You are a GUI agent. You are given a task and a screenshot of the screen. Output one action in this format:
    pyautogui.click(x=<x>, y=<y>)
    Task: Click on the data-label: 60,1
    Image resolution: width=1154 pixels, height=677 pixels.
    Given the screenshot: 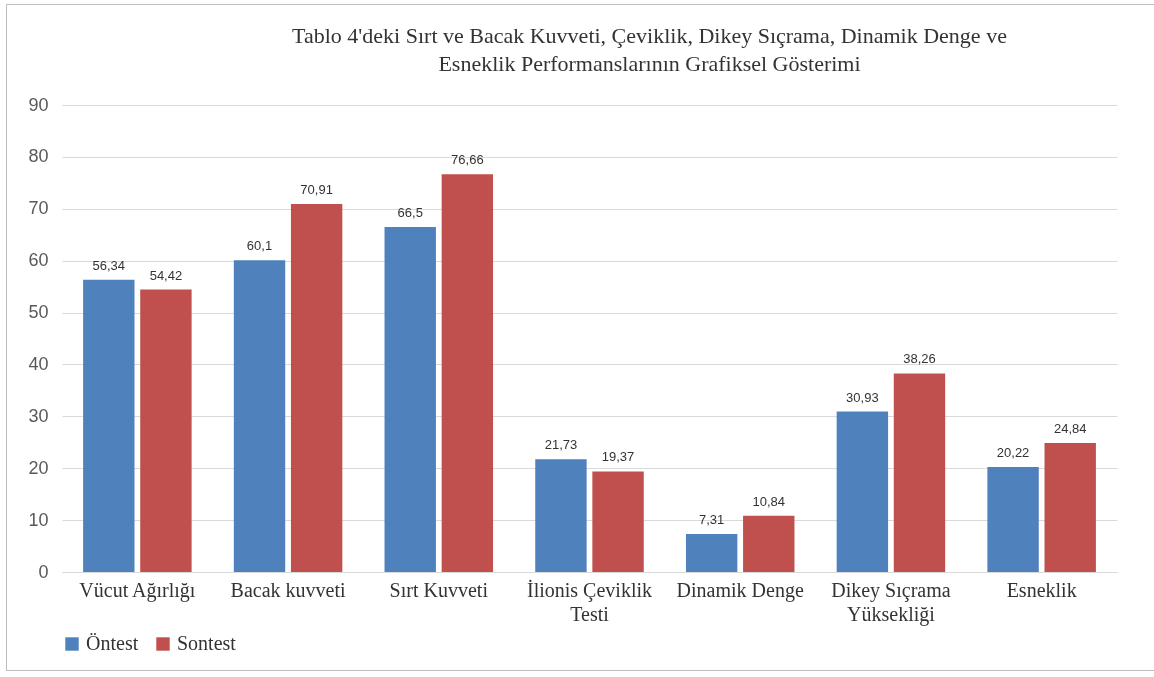 What is the action you would take?
    pyautogui.click(x=259, y=246)
    